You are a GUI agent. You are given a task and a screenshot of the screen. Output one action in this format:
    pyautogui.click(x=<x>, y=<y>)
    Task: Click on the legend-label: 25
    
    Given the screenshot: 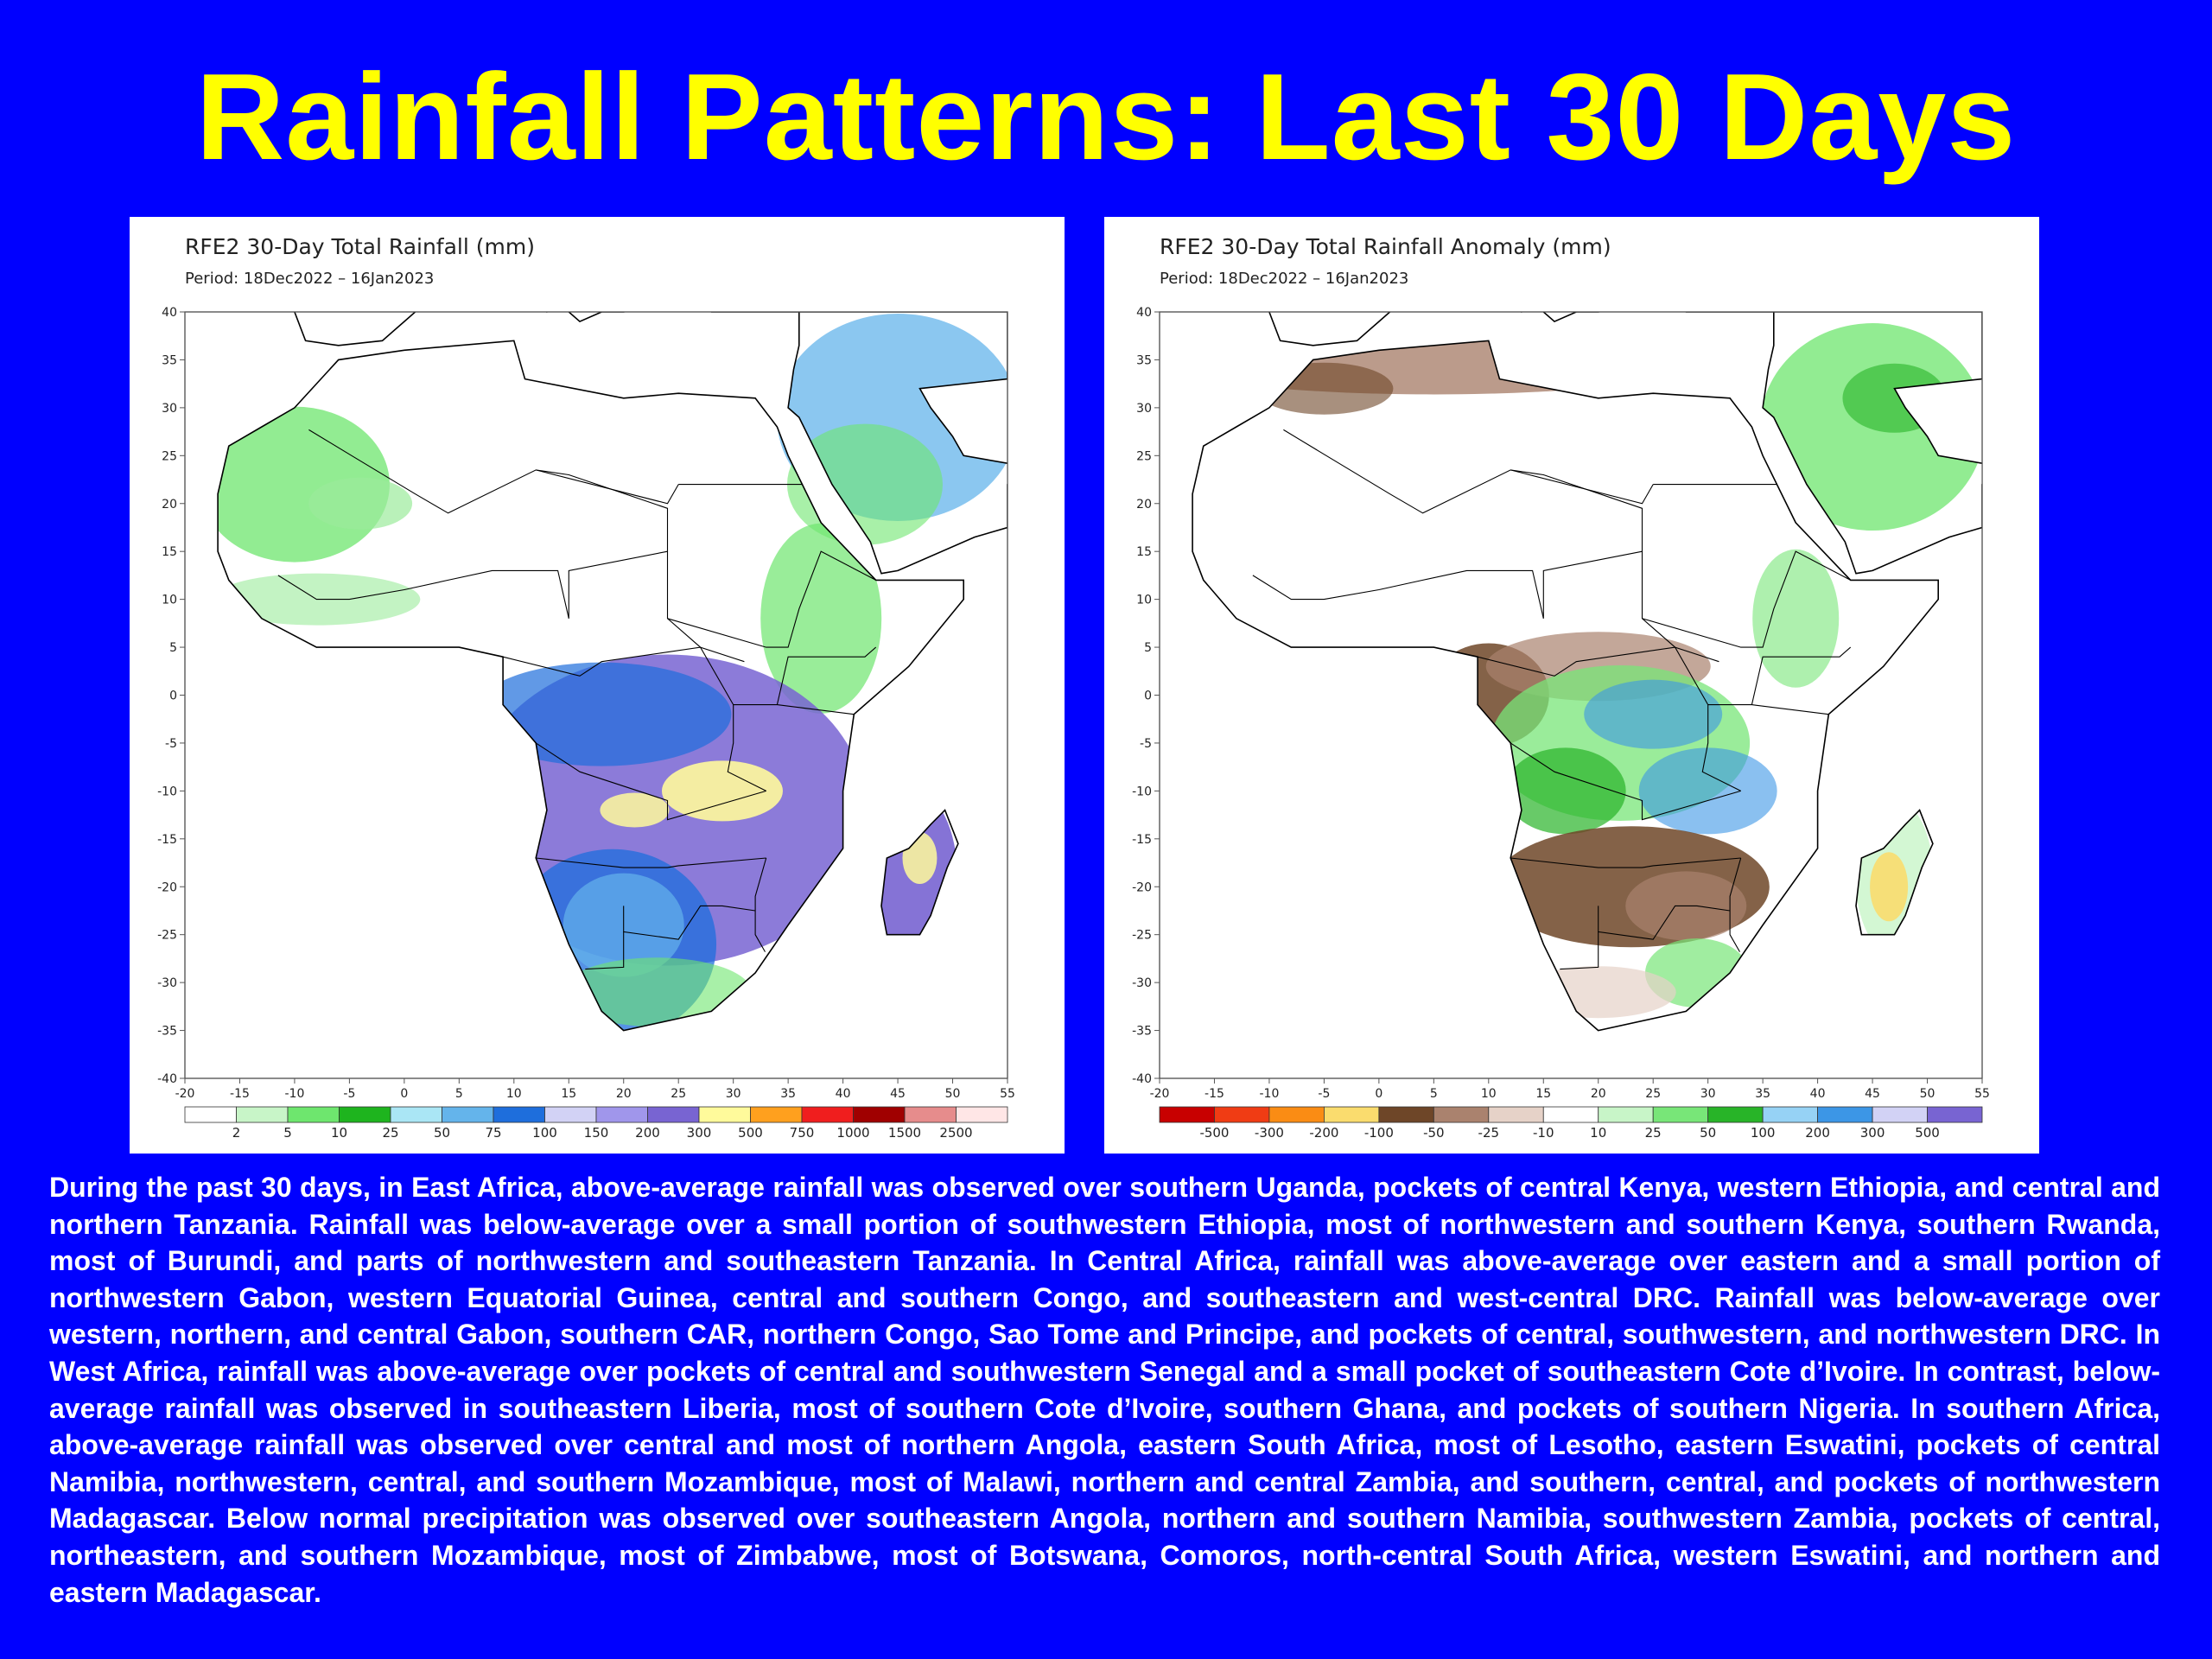 What is the action you would take?
    pyautogui.click(x=390, y=1133)
    